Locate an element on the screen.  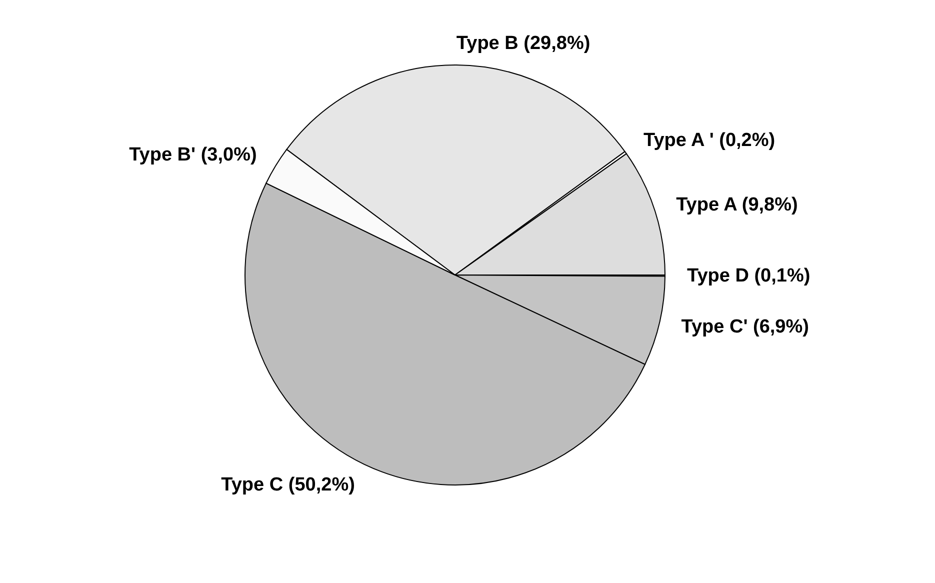
slice-label: Type A (9,8%) is located at coordinates (737, 205).